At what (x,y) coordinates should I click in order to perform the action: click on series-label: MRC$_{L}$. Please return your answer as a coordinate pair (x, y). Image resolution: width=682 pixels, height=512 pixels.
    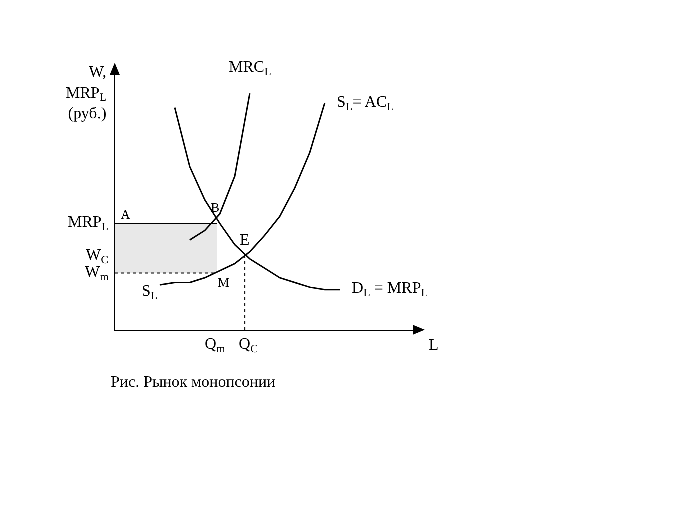
    Looking at the image, I should click on (250, 68).